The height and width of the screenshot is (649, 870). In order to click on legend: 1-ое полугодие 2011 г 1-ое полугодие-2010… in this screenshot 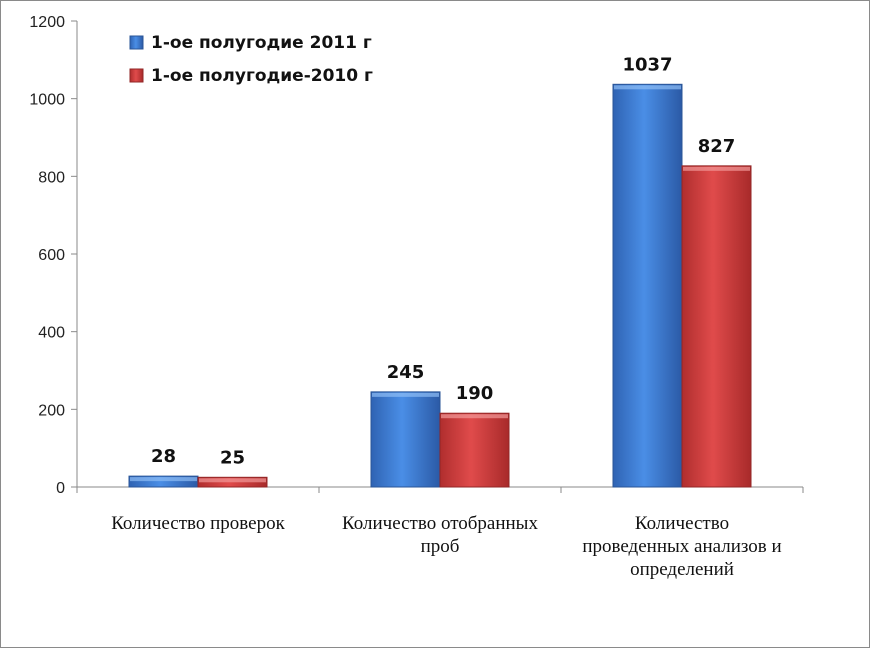, I will do `click(251, 59)`.